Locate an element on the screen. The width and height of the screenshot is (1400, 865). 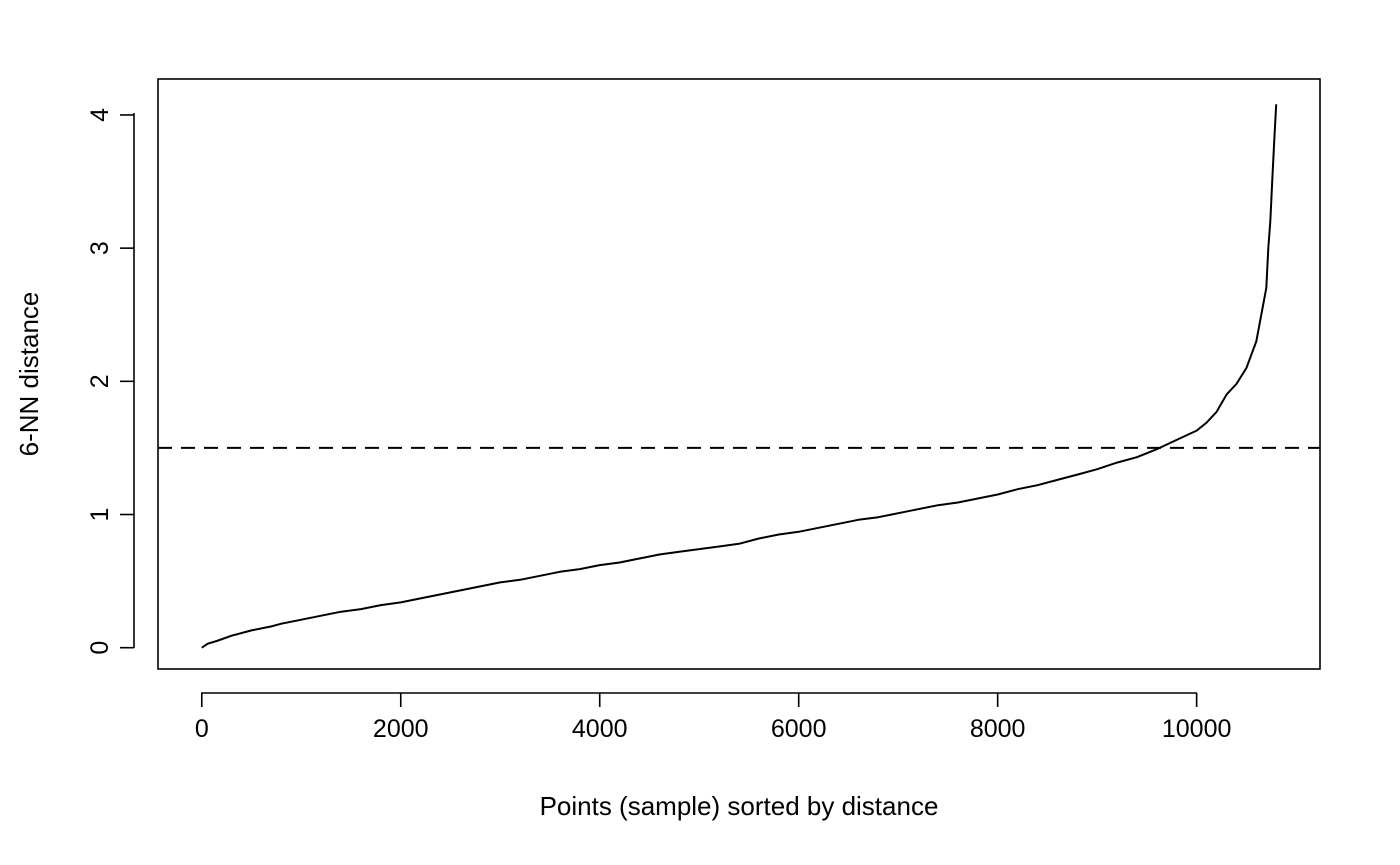
y-tick-label: 0 is located at coordinates (100, 648).